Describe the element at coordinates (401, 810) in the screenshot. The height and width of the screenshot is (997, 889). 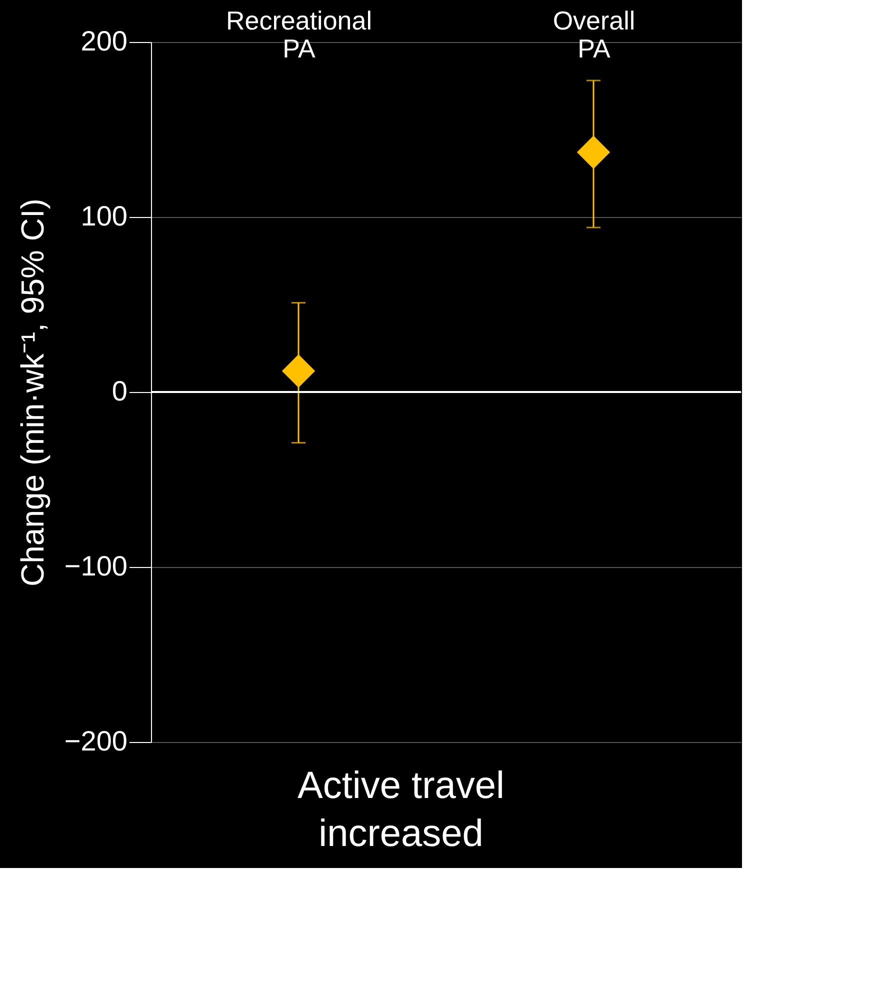
I see `x-axis-title: Active travel increased` at that location.